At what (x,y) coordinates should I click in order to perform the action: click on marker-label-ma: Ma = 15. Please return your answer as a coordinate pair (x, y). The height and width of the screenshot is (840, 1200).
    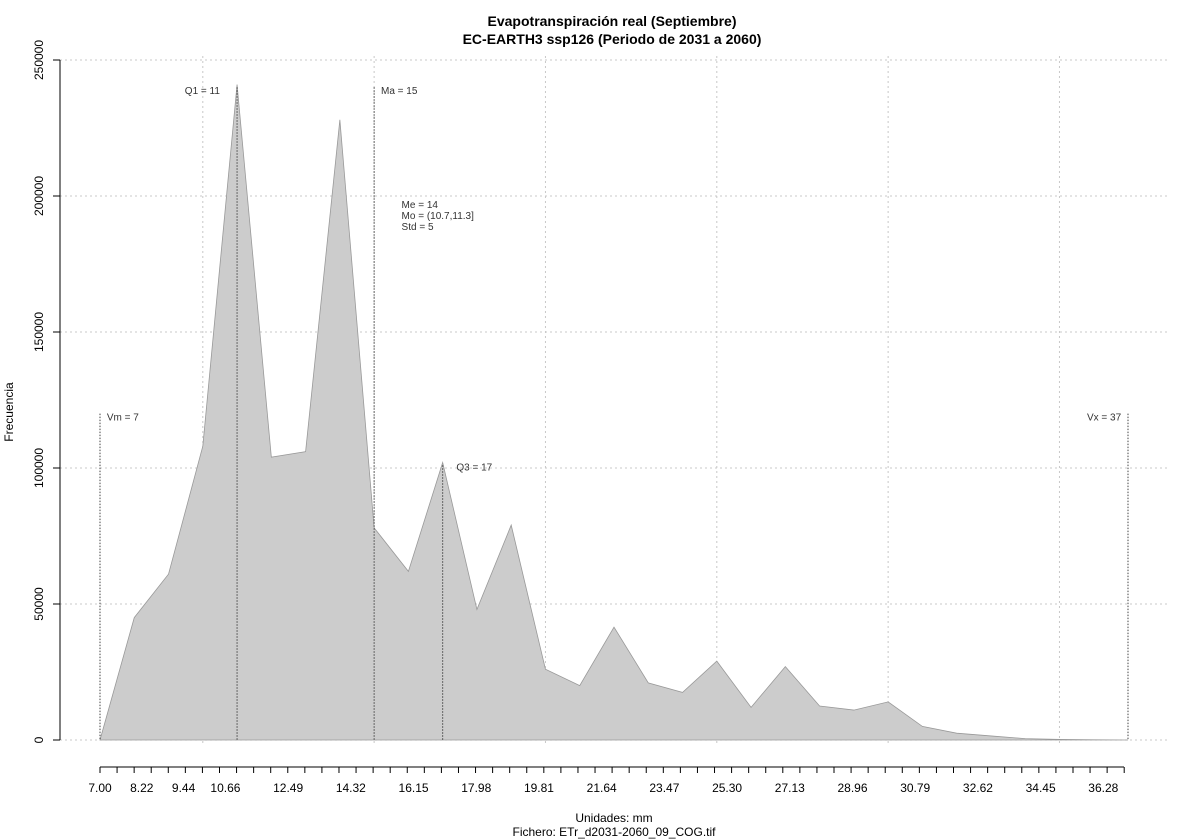
    Looking at the image, I should click on (399, 91).